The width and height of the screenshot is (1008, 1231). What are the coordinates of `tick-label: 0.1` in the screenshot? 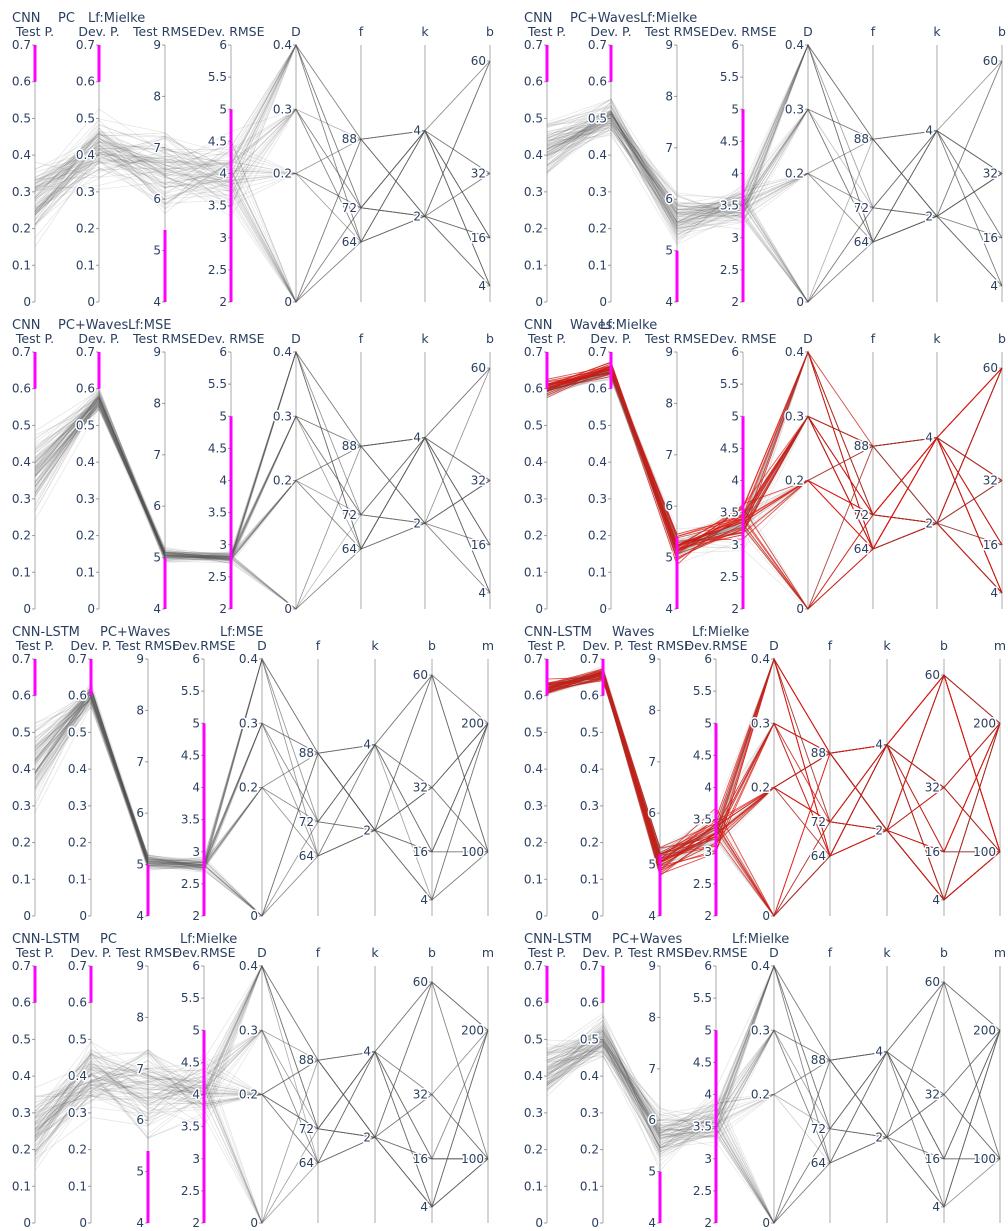 It's located at (589, 1186).